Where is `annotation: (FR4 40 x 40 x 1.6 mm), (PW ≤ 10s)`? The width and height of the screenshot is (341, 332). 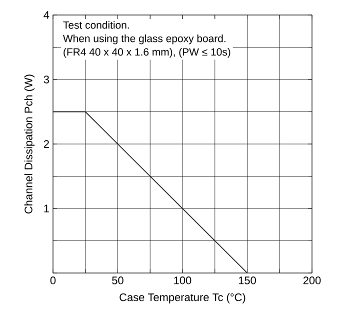 annotation: (FR4 40 x 40 x 1.6 mm), (PW ≤ 10s) is located at coordinates (147, 53).